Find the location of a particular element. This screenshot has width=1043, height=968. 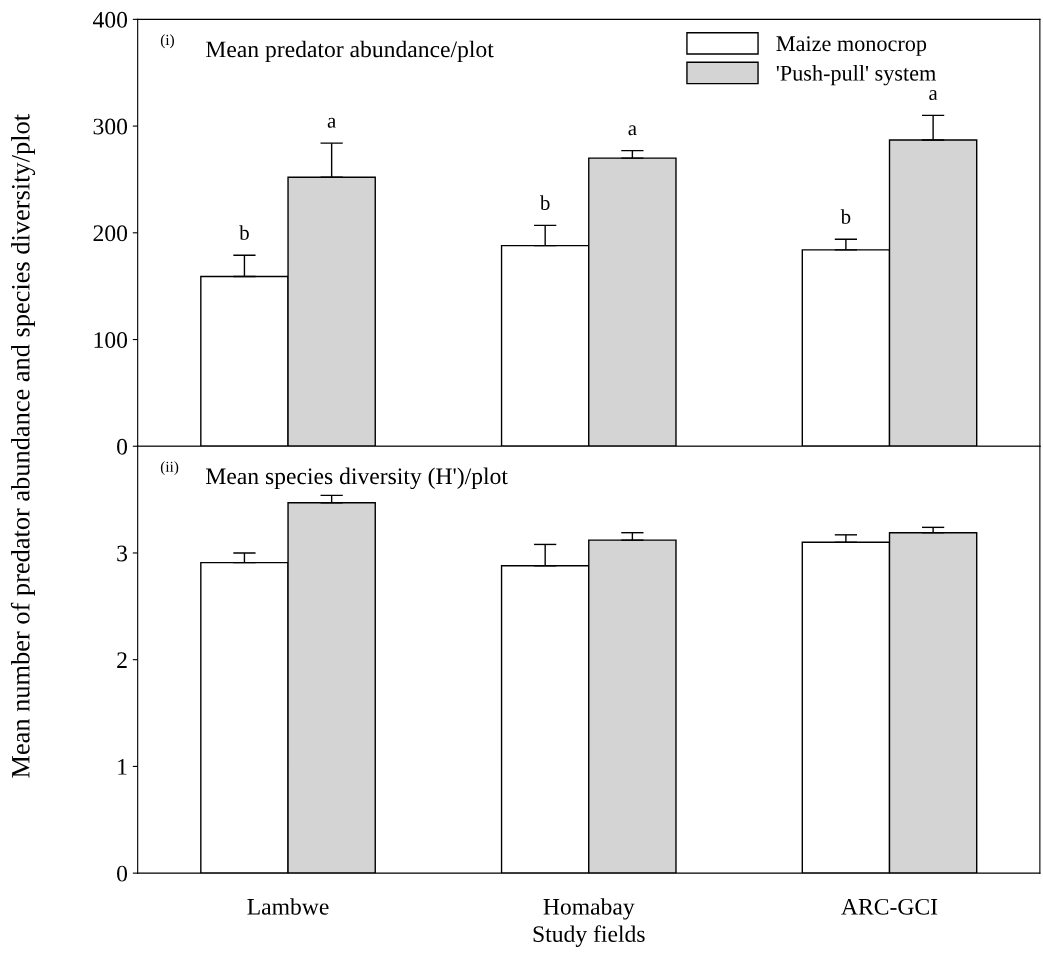

legend-label: 'Push-pull' system is located at coordinates (856, 75).